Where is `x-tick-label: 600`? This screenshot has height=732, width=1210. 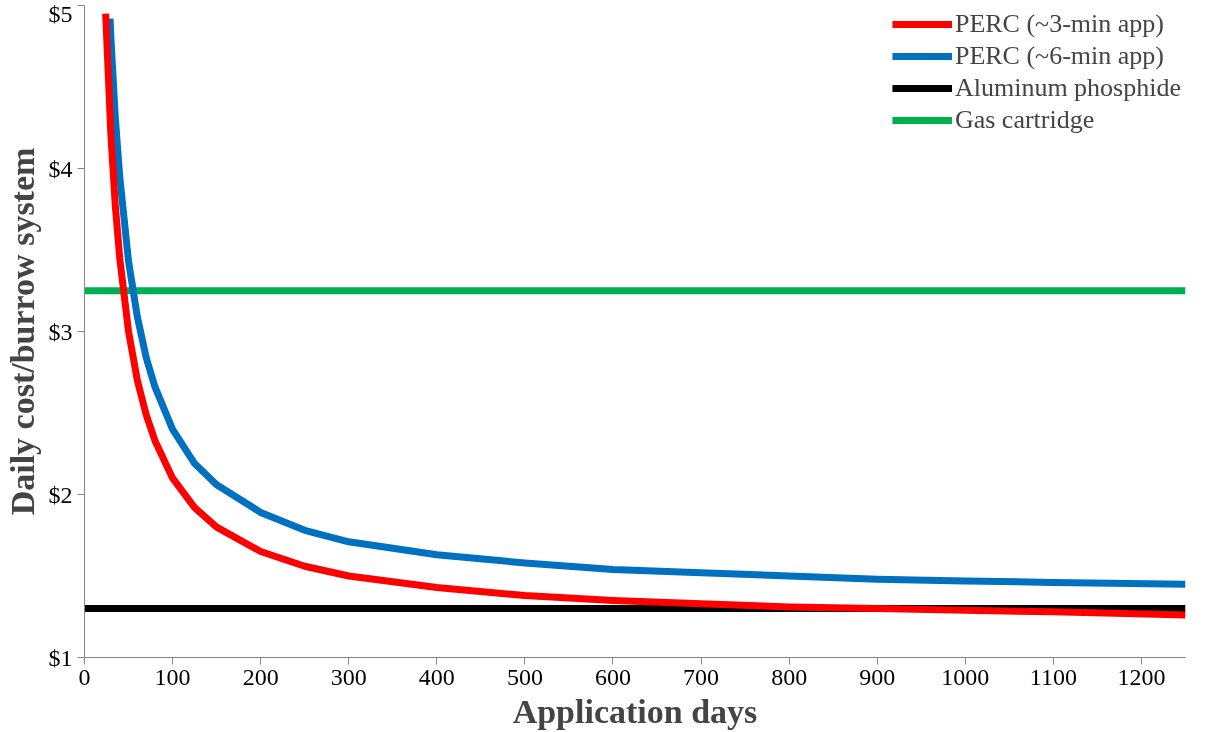 x-tick-label: 600 is located at coordinates (612, 676).